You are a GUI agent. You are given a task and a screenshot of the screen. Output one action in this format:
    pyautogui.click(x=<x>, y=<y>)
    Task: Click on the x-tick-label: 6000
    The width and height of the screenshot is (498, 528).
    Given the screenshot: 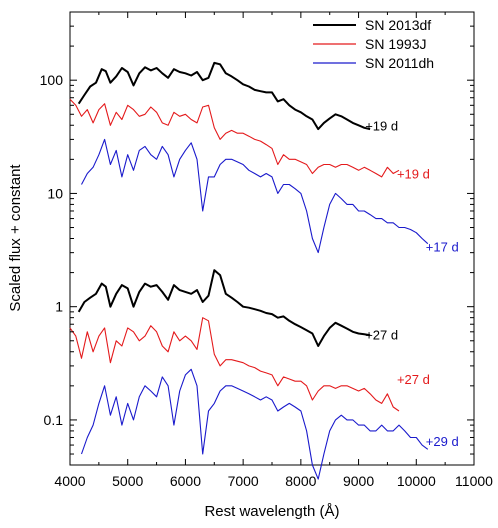 What is the action you would take?
    pyautogui.click(x=185, y=481)
    